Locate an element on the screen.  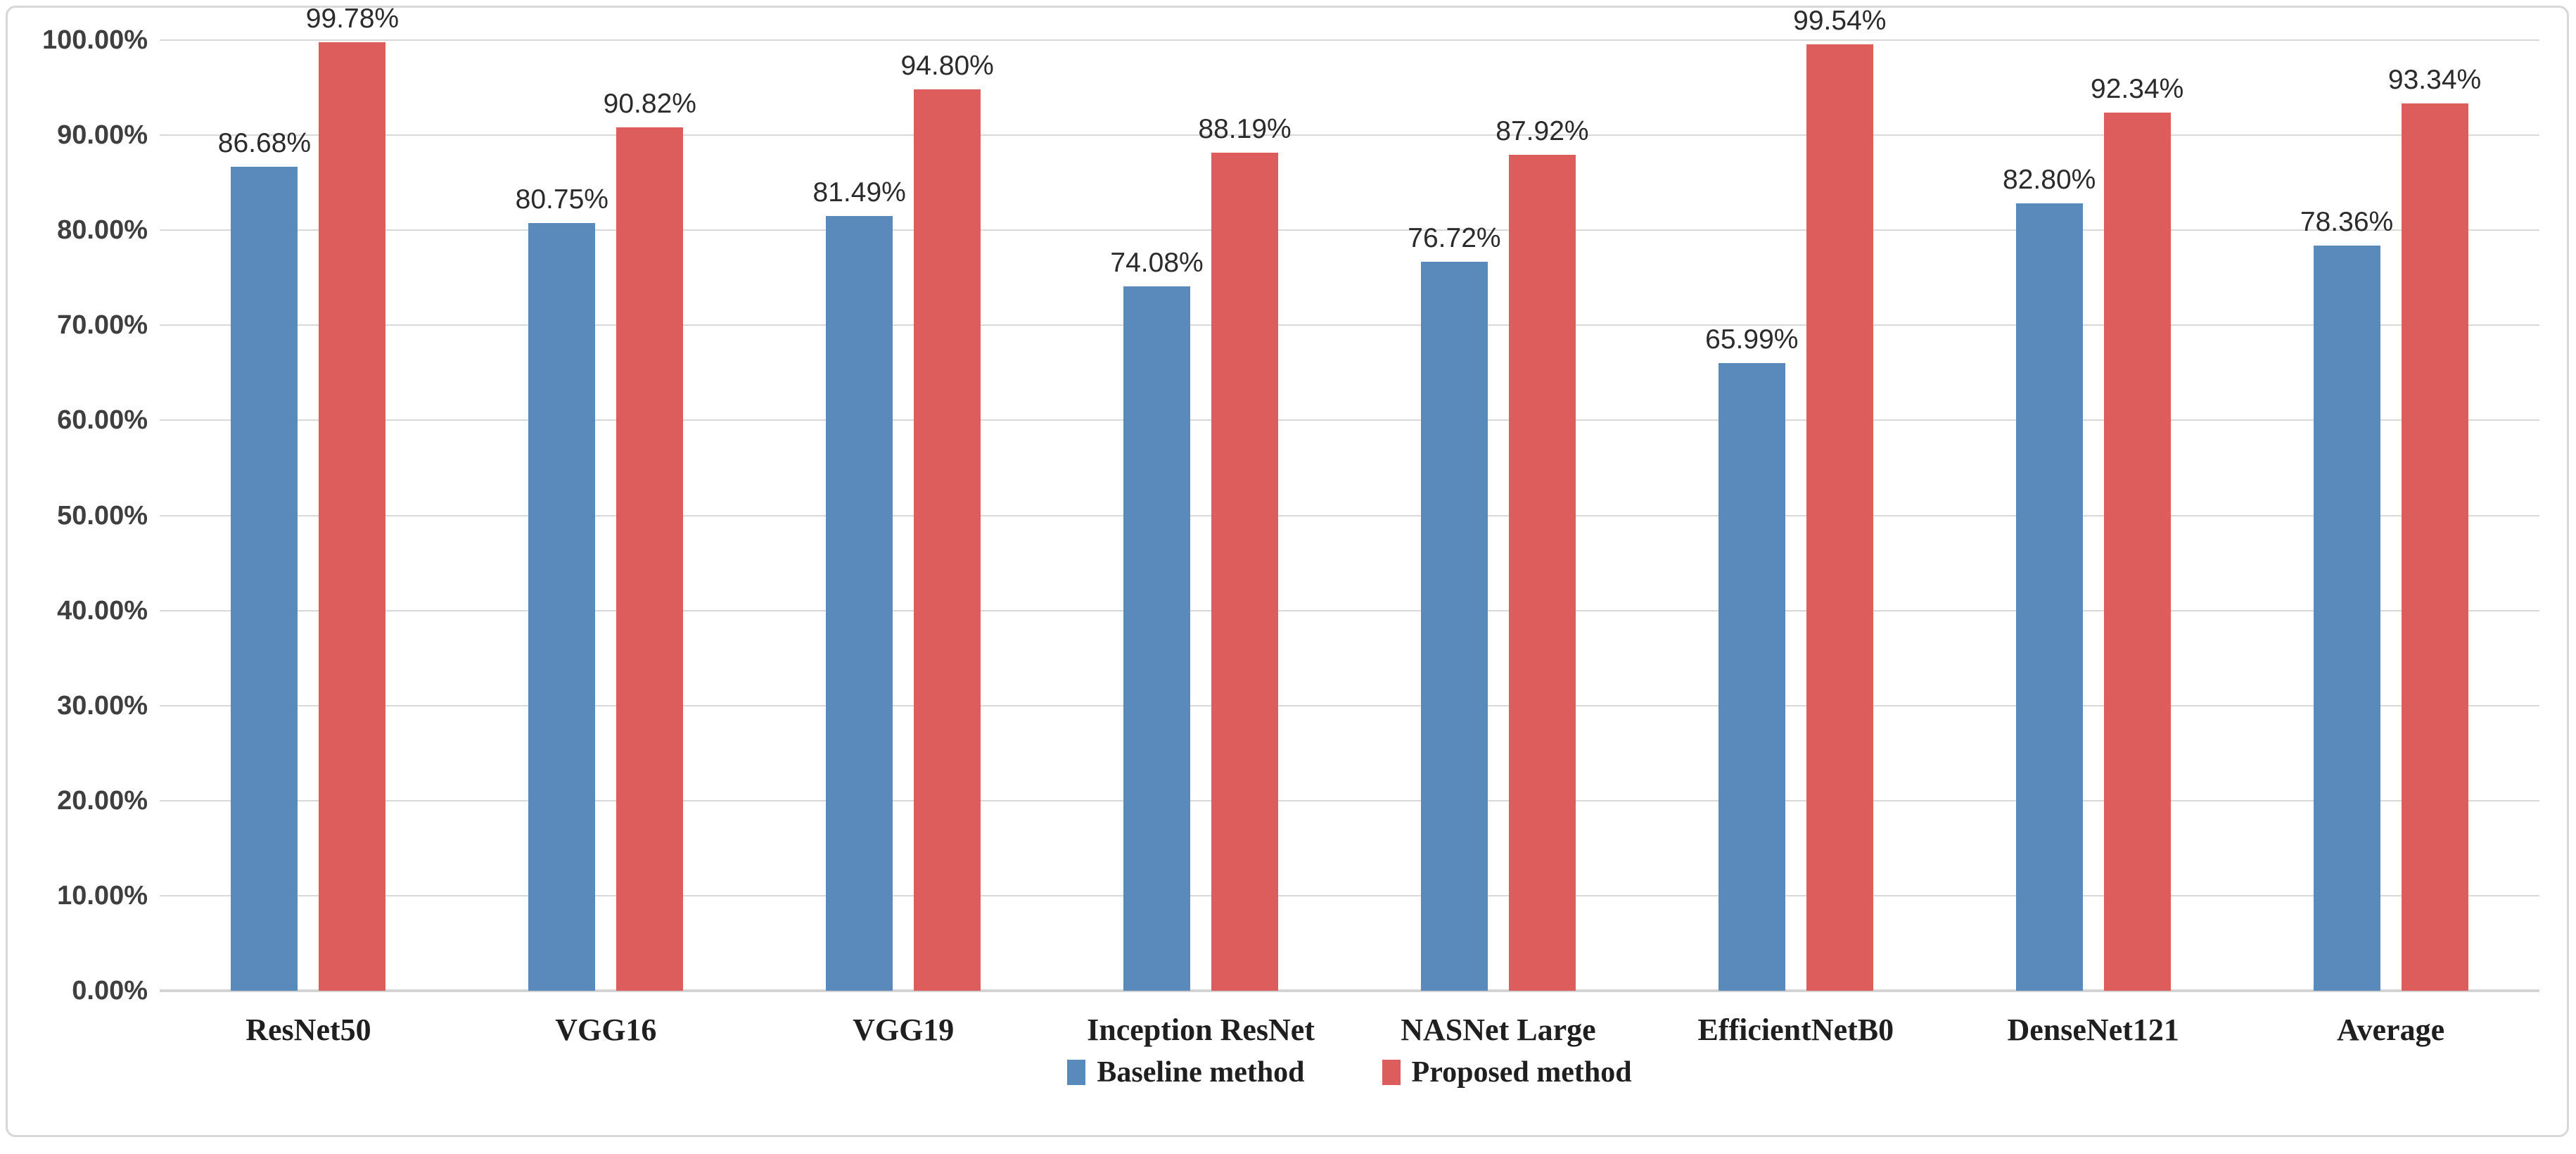
y-axis-tick-label: 60.00% is located at coordinates (102, 420).